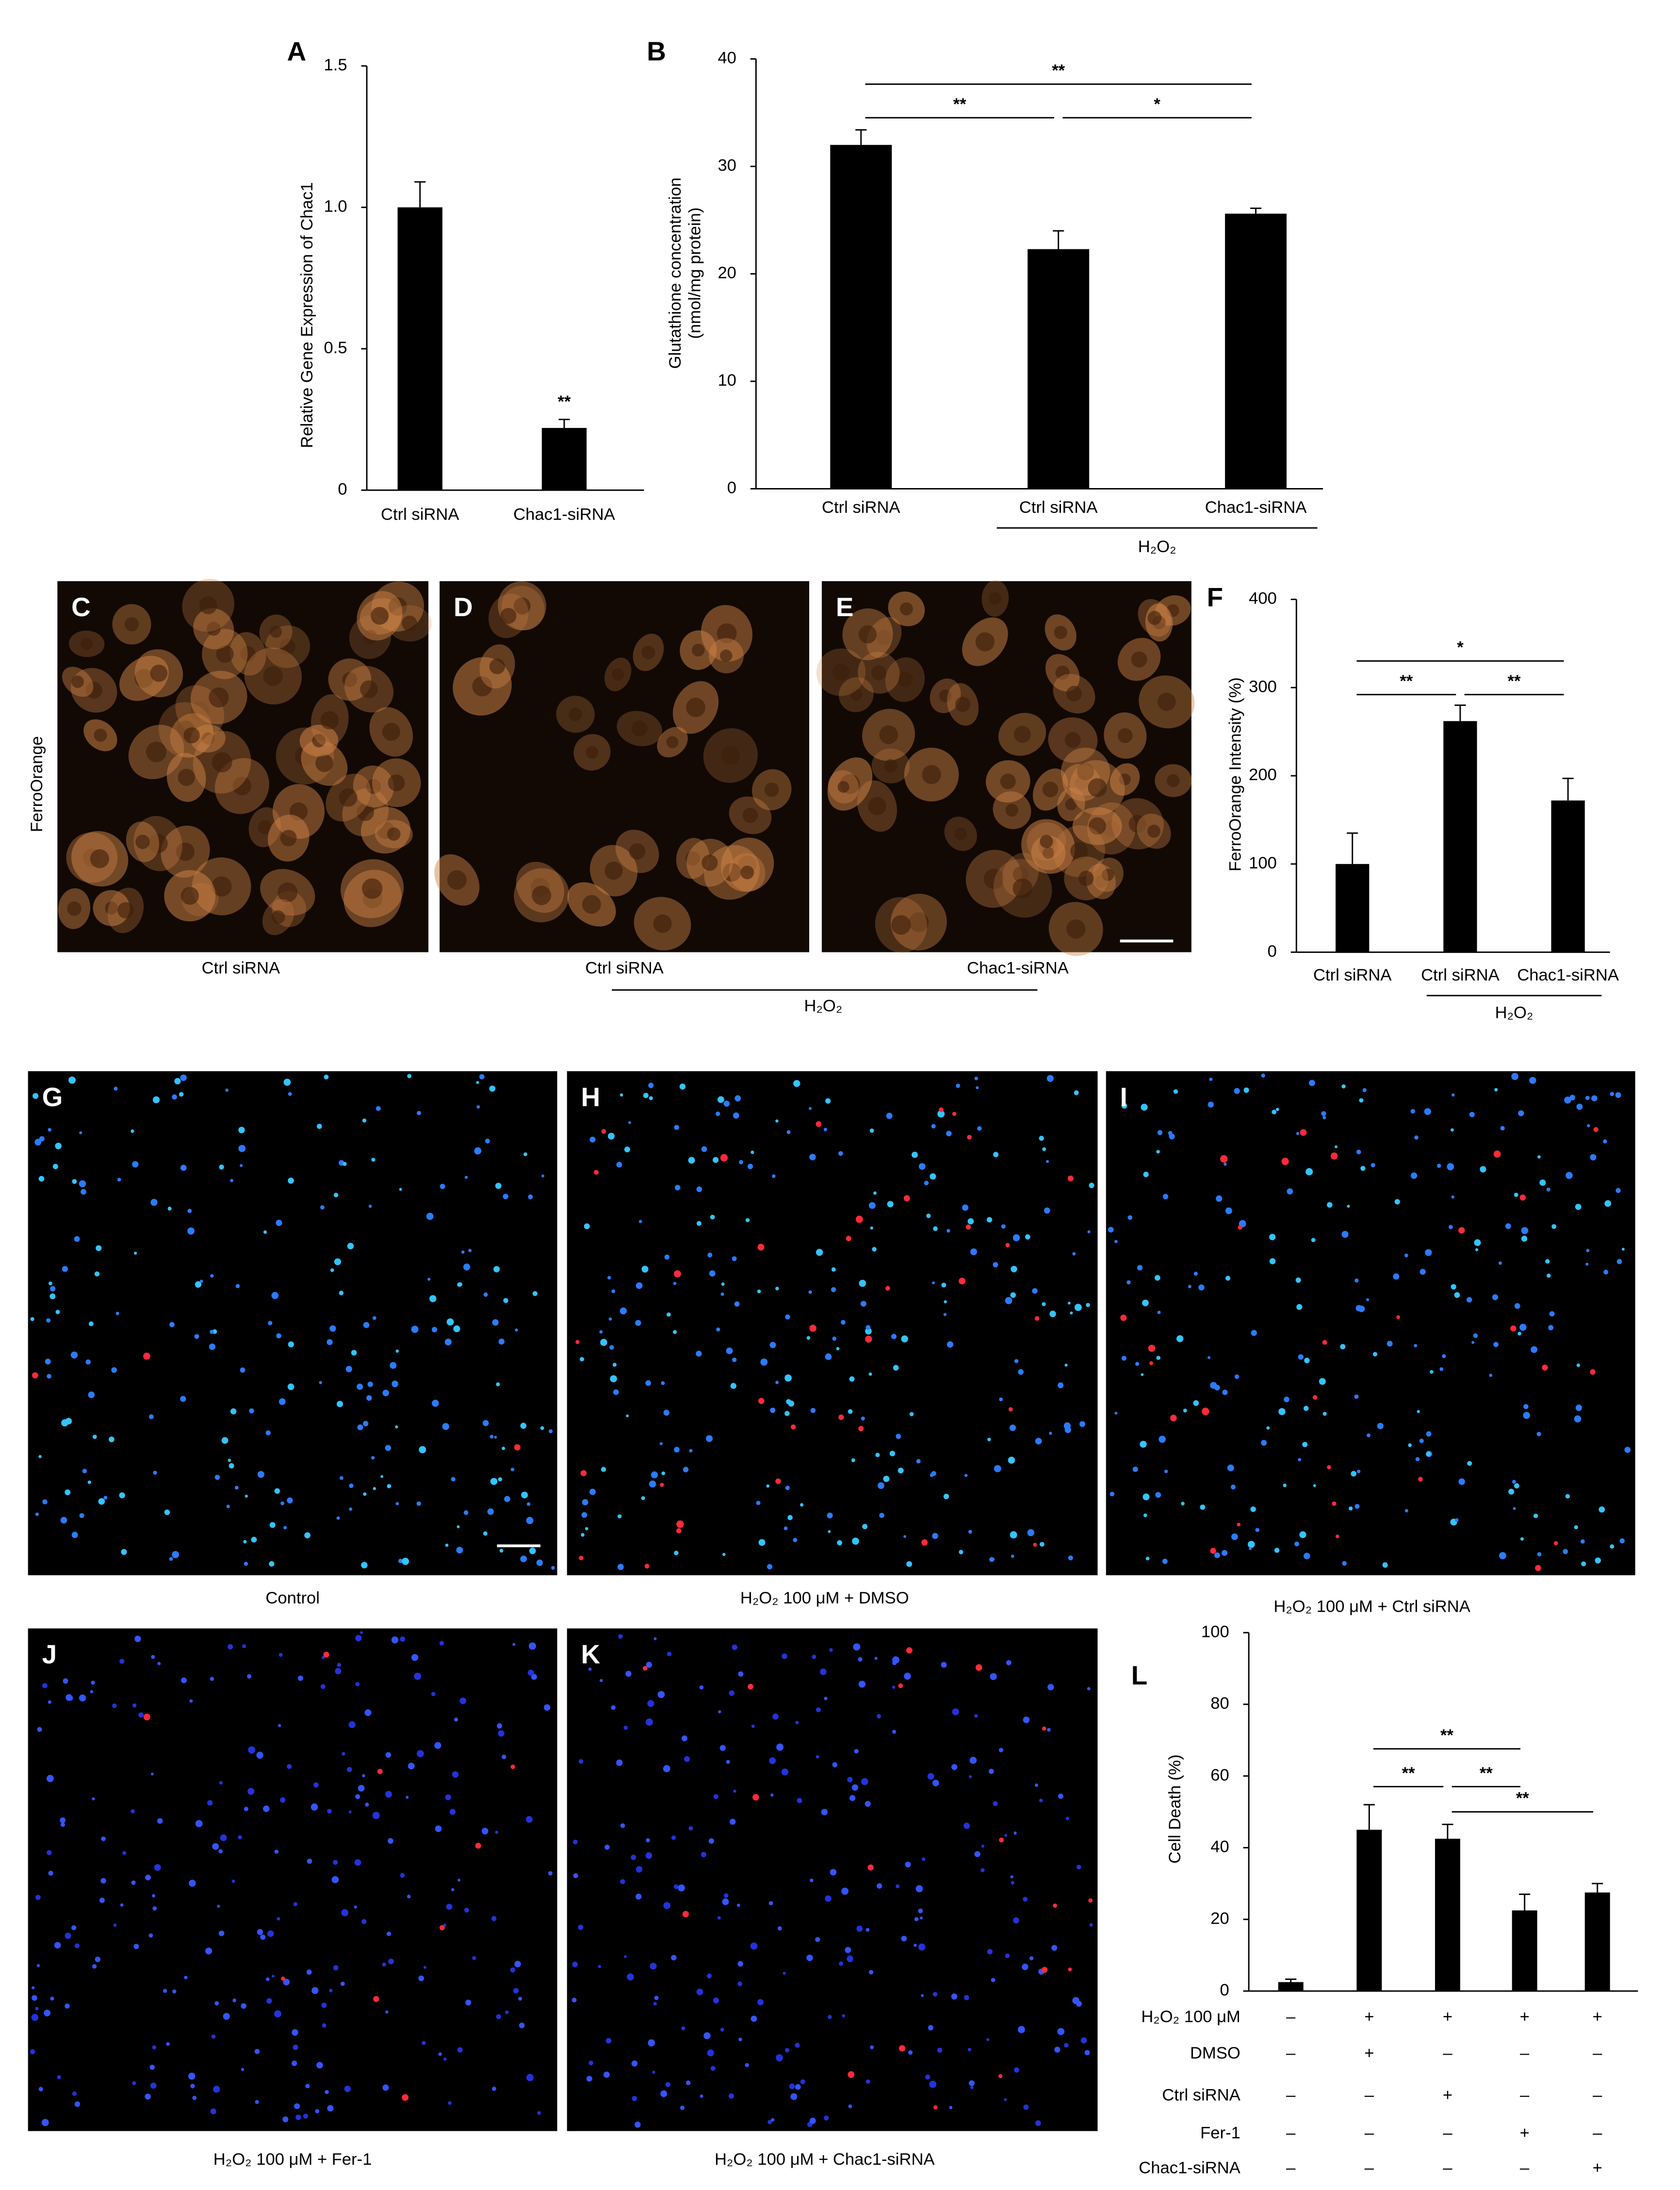 This screenshot has width=1680, height=2190. I want to click on y-axis-label: Relative Gene Expression of Chac1, so click(307, 315).